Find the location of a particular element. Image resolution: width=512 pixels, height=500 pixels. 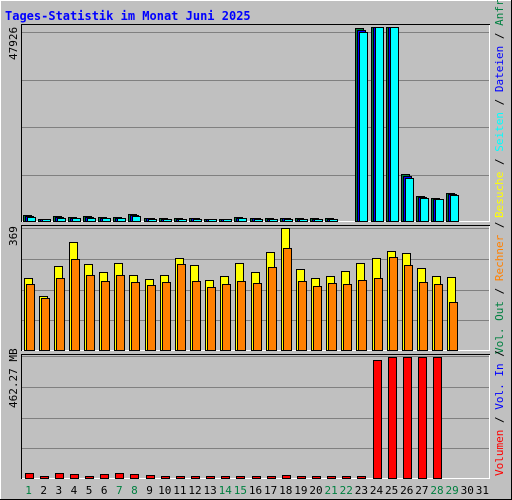

day-label-2: 2 is located at coordinates (43, 490).